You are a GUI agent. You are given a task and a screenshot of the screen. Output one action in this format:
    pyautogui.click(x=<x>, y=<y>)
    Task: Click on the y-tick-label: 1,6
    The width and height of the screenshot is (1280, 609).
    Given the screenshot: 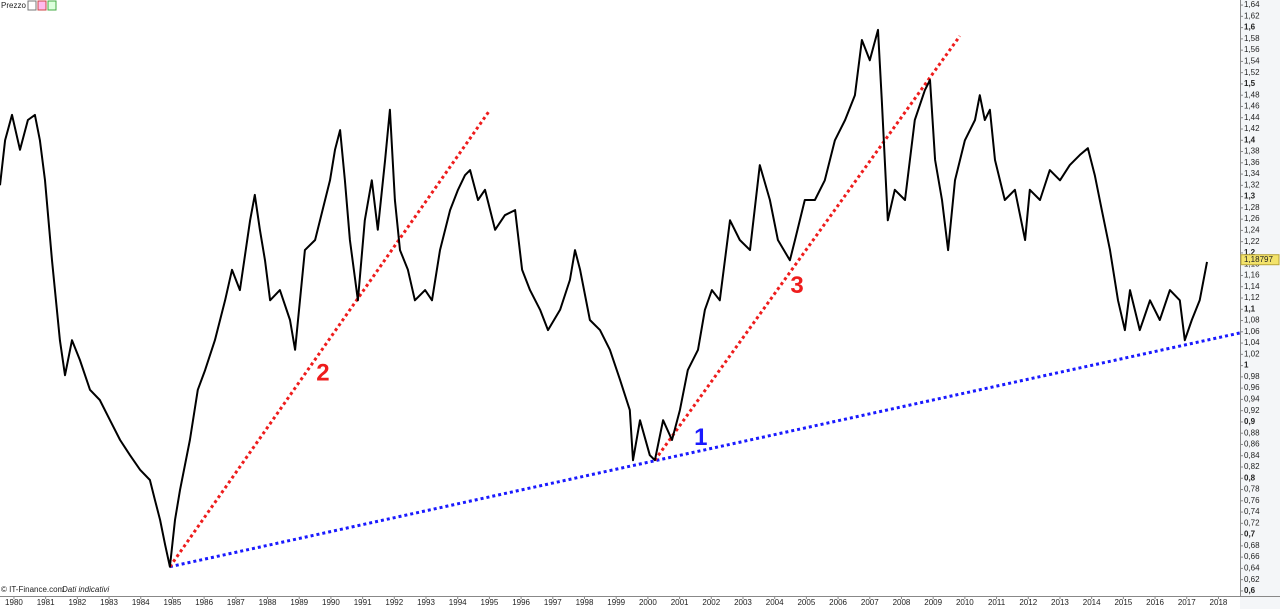 What is the action you would take?
    pyautogui.click(x=1250, y=27)
    